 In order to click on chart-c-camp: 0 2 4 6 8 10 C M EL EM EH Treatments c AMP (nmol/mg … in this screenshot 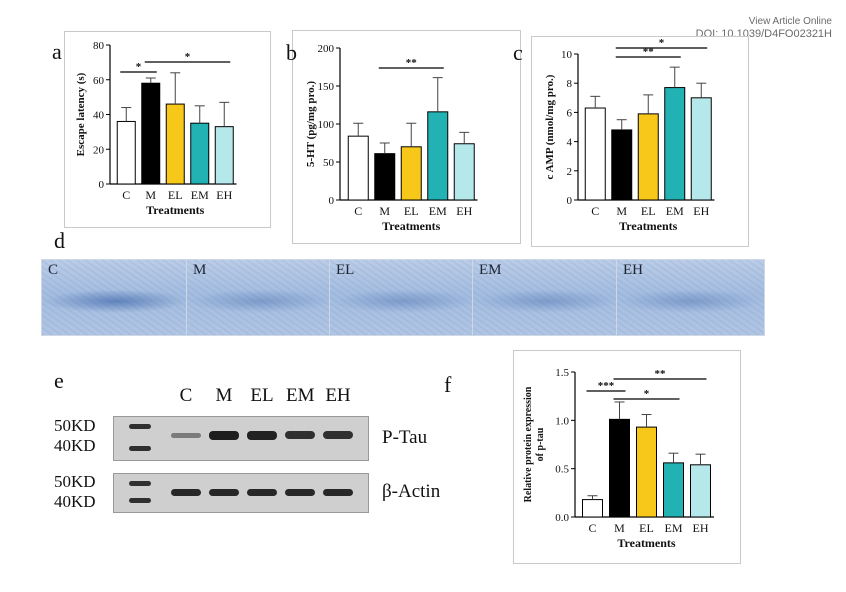, I will do `click(629, 135)`.